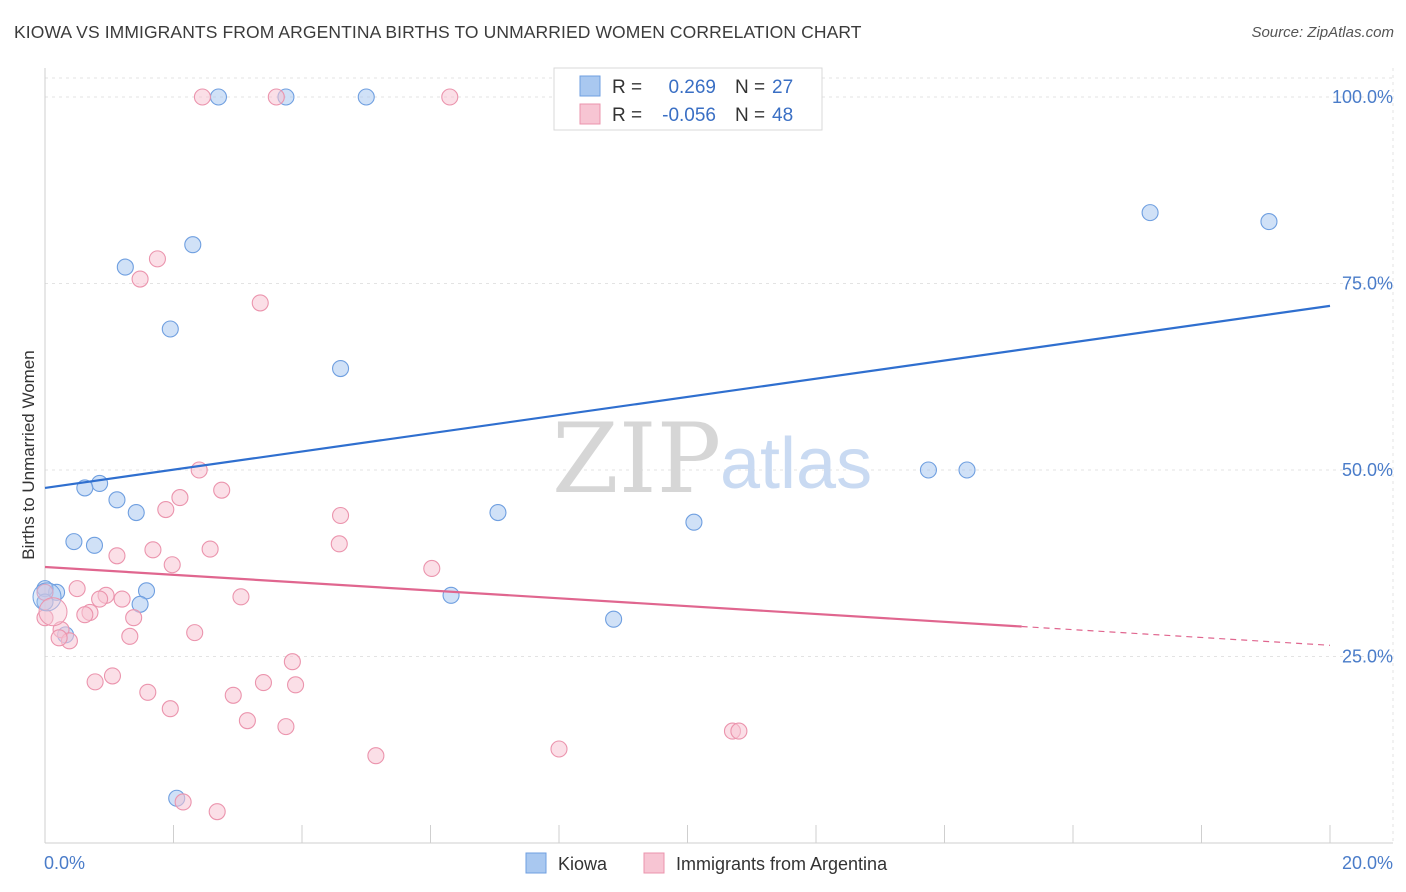 This screenshot has width=1406, height=892. What do you see at coordinates (64, 863) in the screenshot?
I see `x-tick-label: 0.0%` at bounding box center [64, 863].